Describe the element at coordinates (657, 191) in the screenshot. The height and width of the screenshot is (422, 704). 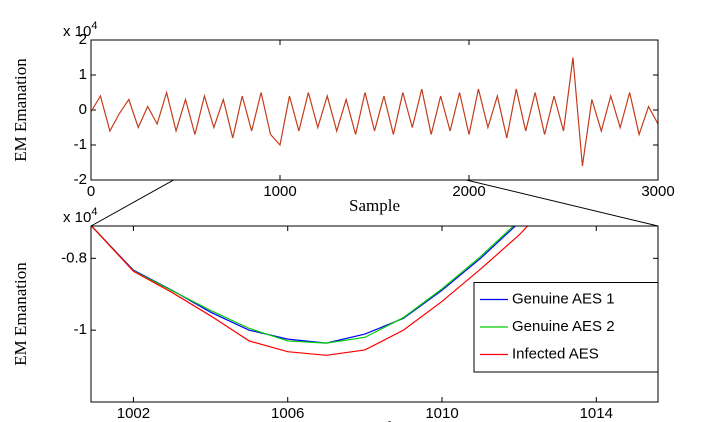
I see `x-tick-label: 3000` at that location.